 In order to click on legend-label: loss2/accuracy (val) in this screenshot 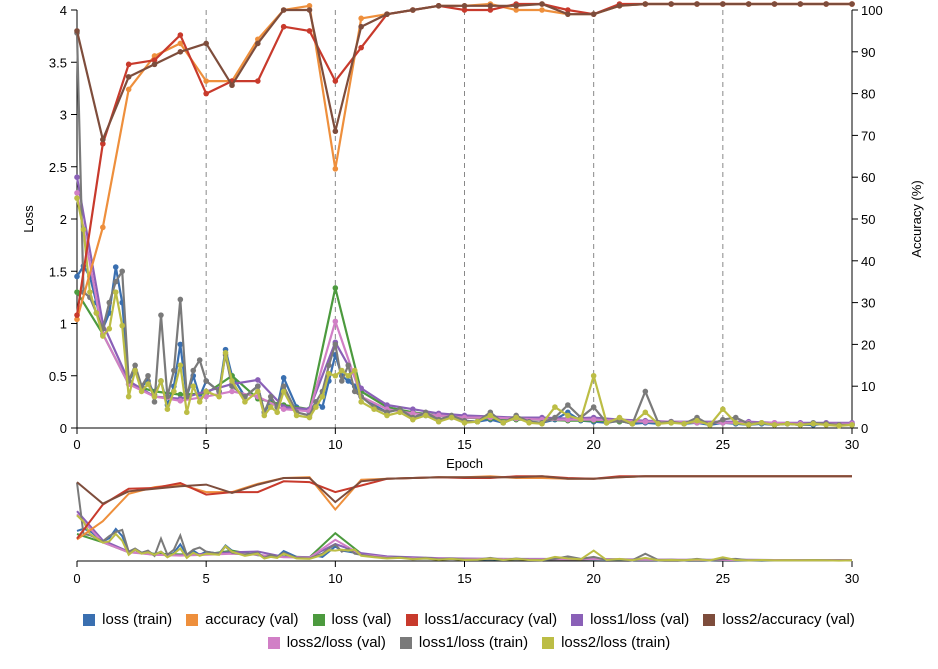, I will do `click(788, 619)`.